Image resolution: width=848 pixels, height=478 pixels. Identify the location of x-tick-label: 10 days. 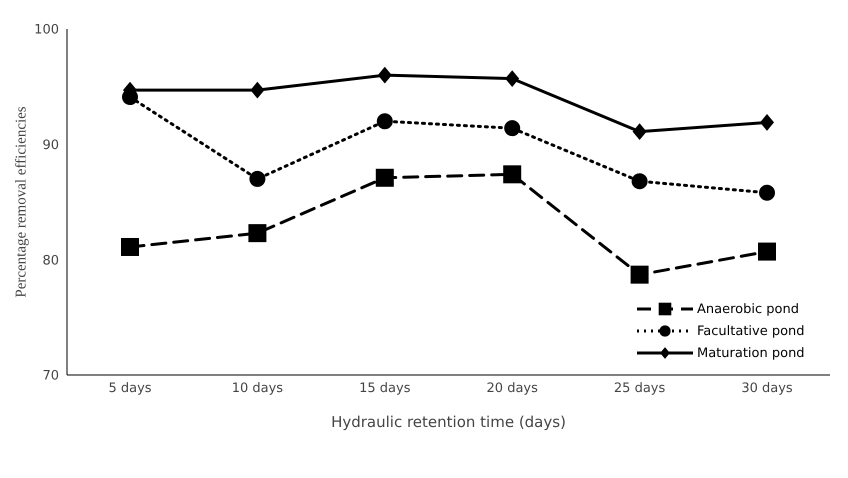
(258, 388).